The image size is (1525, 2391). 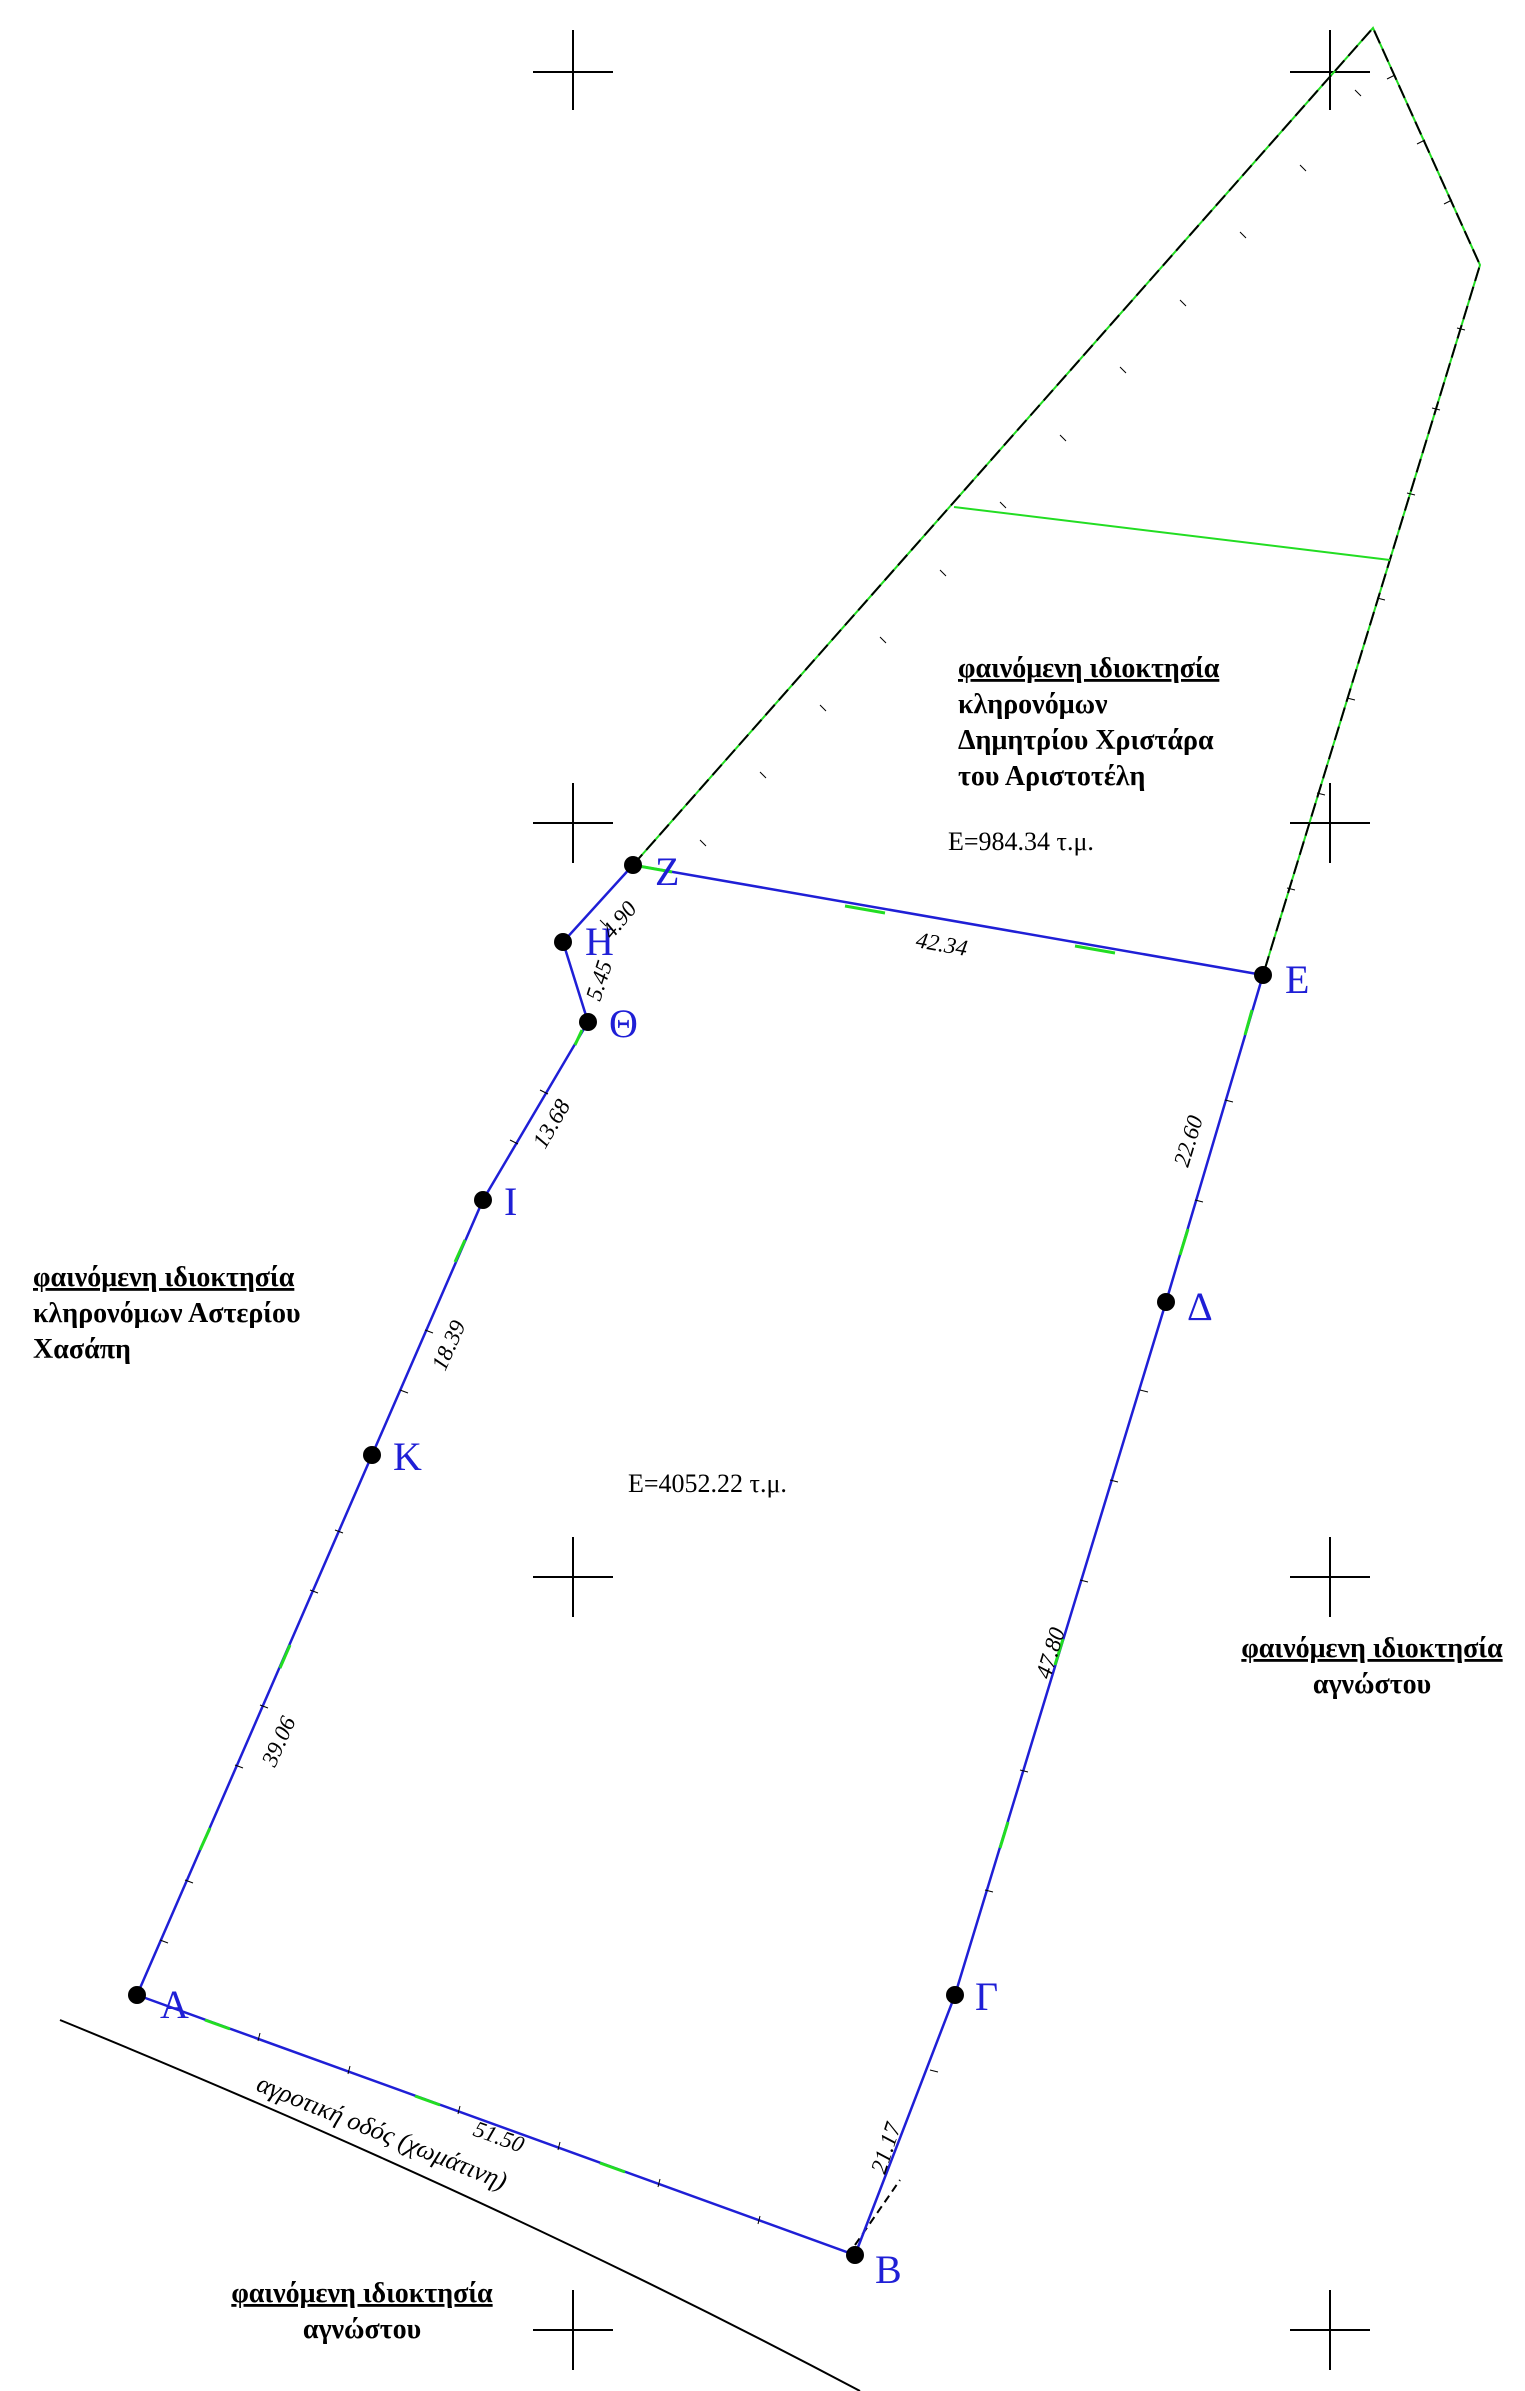 What do you see at coordinates (888, 2269) in the screenshot?
I see `label-B: Β` at bounding box center [888, 2269].